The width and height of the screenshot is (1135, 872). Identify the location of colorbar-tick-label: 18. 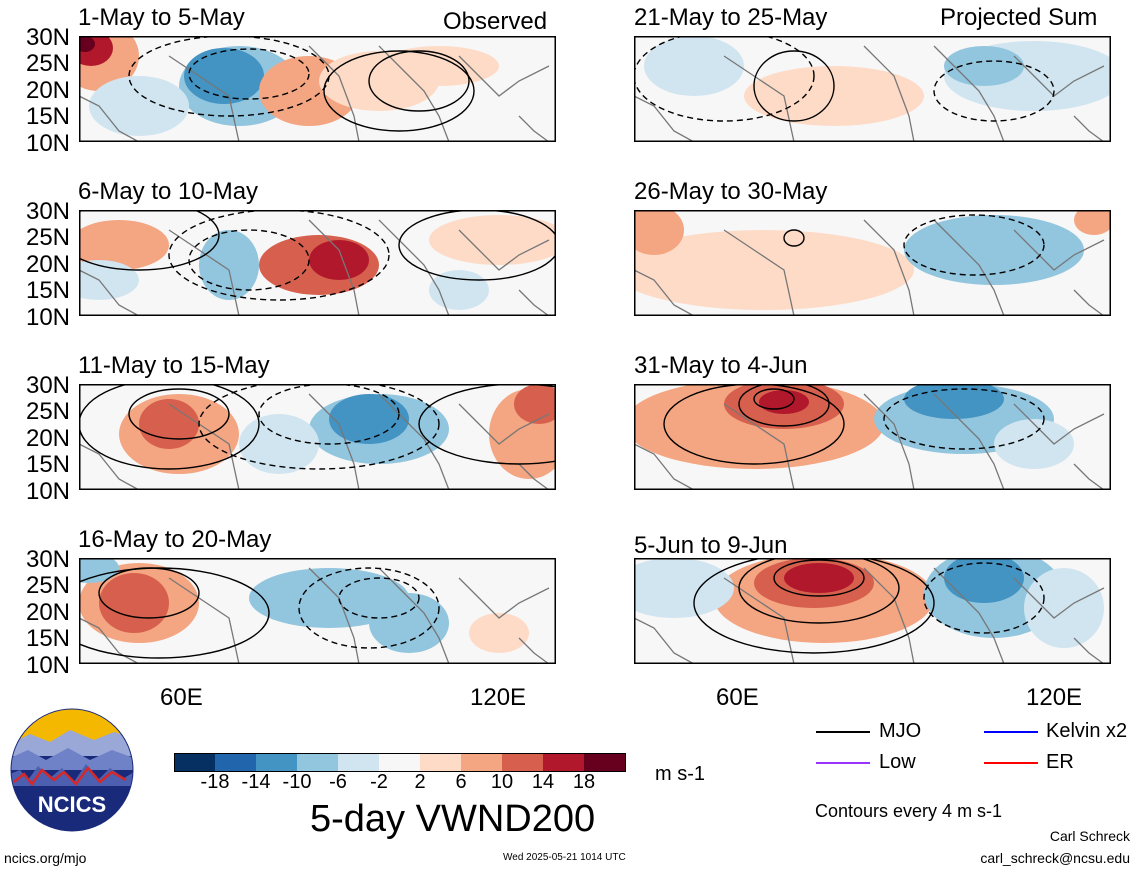
(584, 782).